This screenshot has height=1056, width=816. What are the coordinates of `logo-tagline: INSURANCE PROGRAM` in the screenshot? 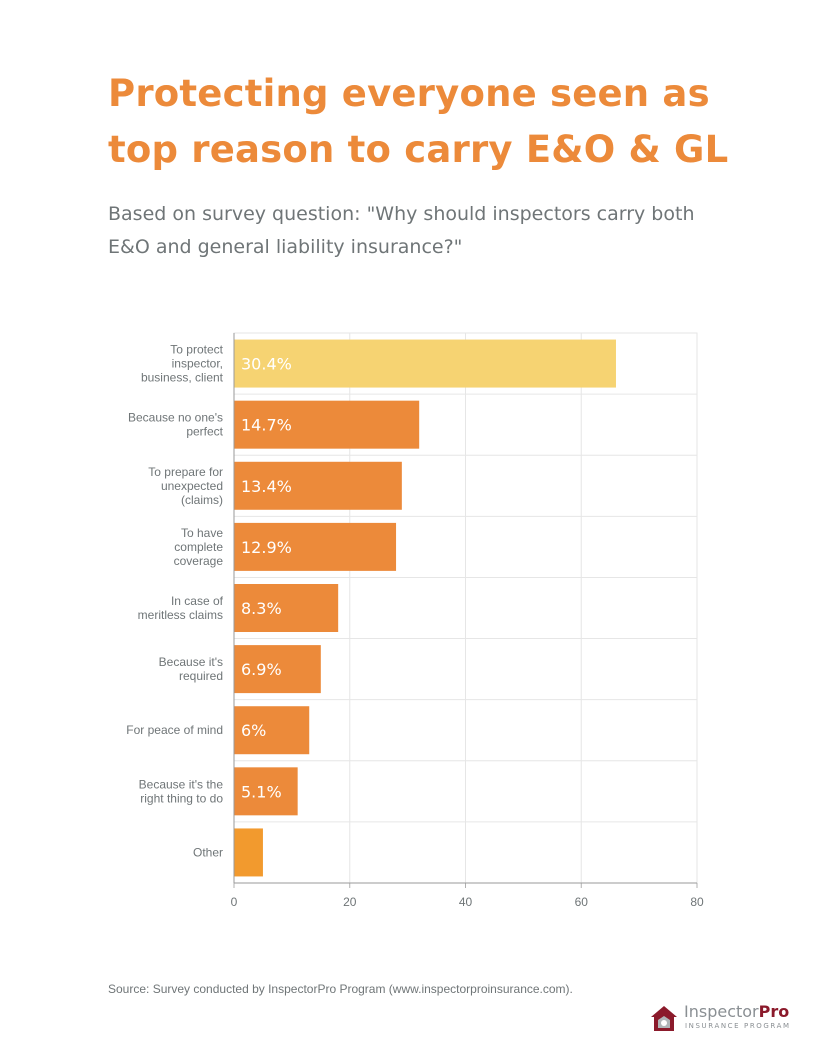 It's located at (738, 1026).